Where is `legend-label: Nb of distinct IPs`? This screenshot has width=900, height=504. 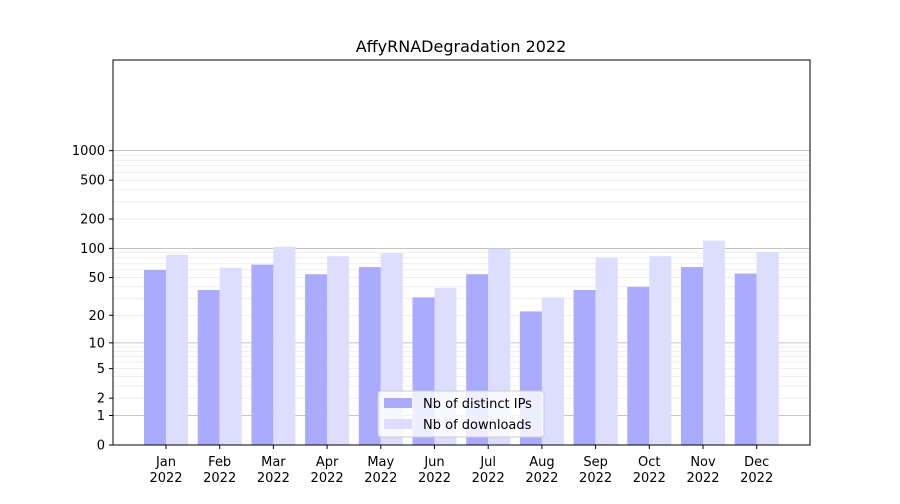 legend-label: Nb of distinct IPs is located at coordinates (477, 404).